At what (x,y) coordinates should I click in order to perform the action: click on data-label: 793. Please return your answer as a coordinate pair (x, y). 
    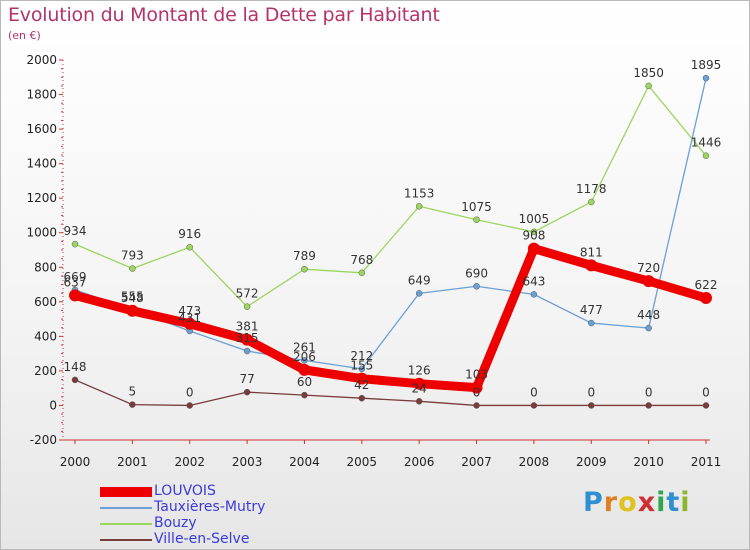
    Looking at the image, I should click on (132, 255).